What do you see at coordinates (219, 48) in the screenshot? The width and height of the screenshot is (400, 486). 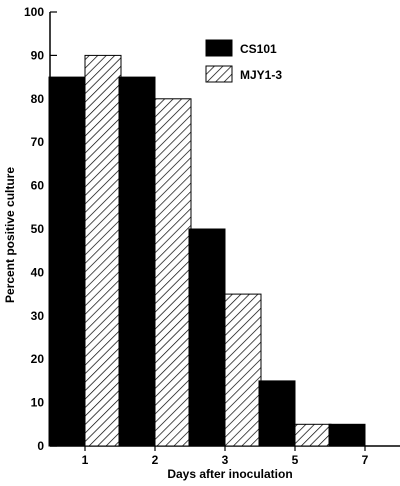 I see `legend-swatch-cs101` at bounding box center [219, 48].